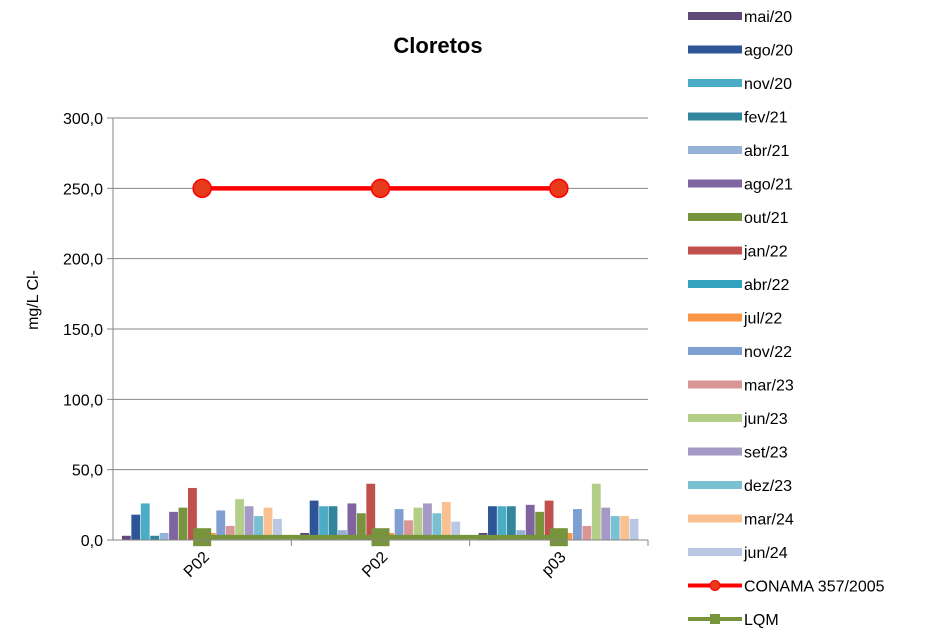  I want to click on legend-item: nov/22, so click(740, 352).